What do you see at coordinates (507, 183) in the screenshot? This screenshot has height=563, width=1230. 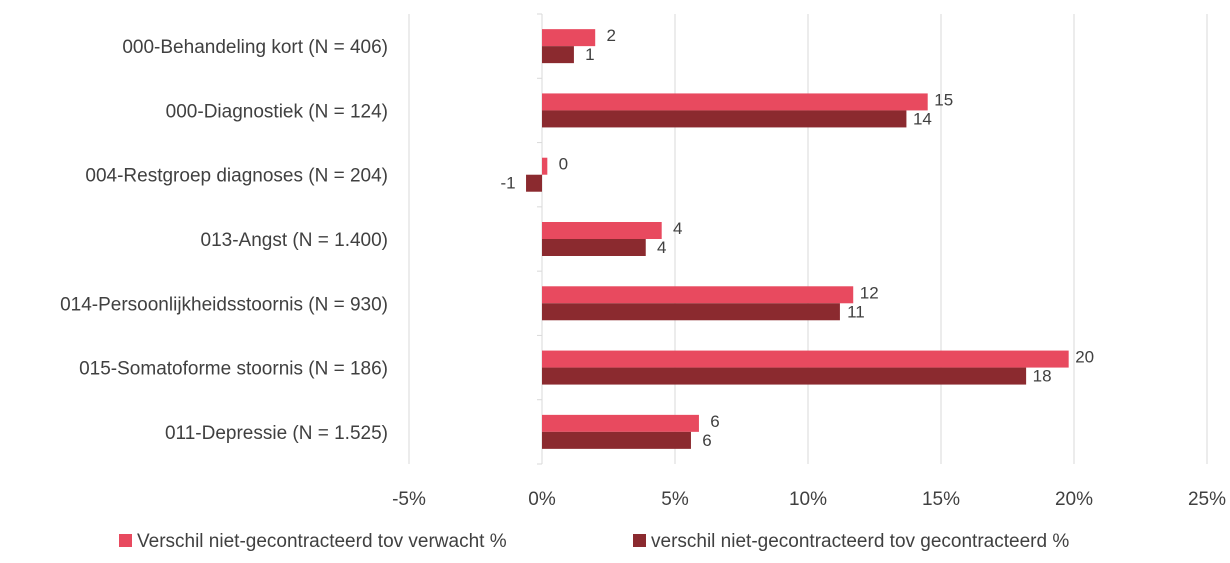 I see `data-label: -1` at bounding box center [507, 183].